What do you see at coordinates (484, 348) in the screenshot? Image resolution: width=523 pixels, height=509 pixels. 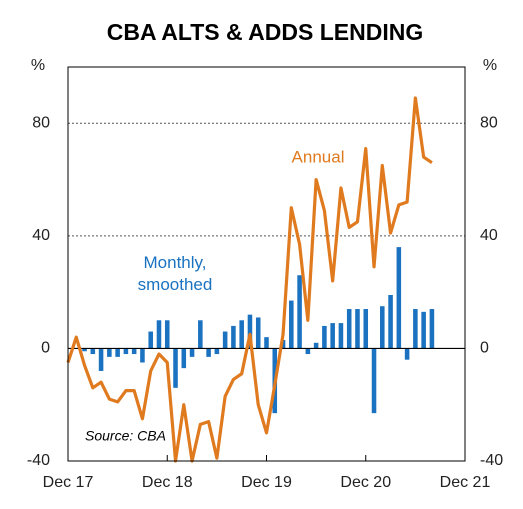 I see `y2-tick-label: 0` at bounding box center [484, 348].